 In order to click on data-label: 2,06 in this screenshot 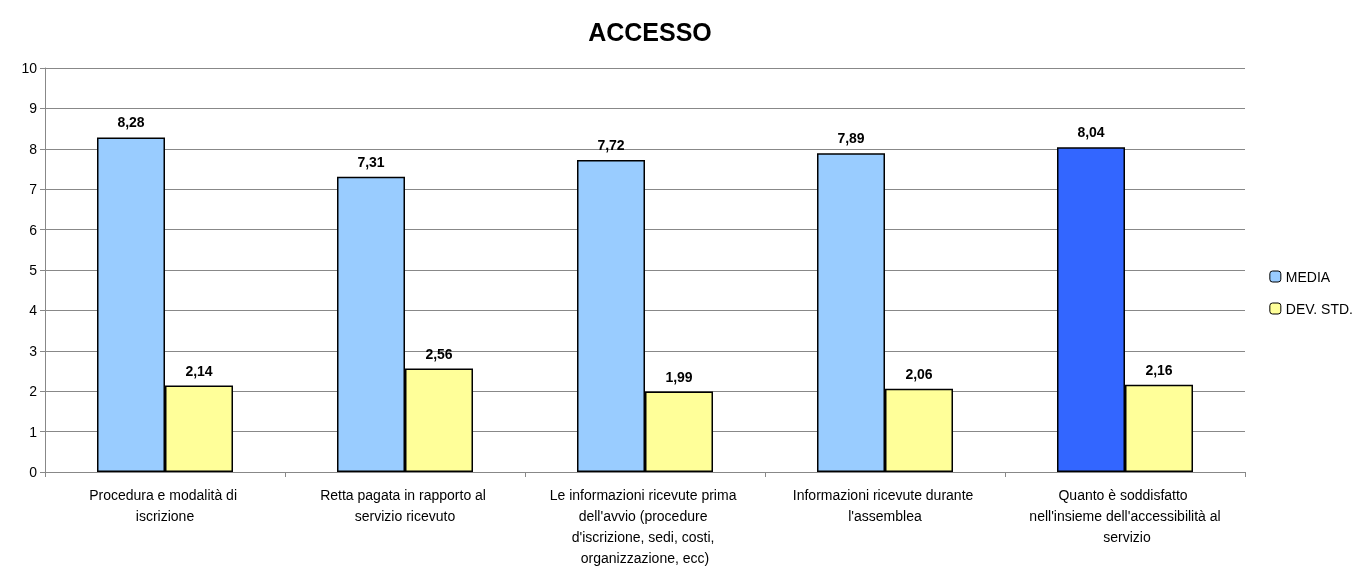, I will do `click(919, 373)`.